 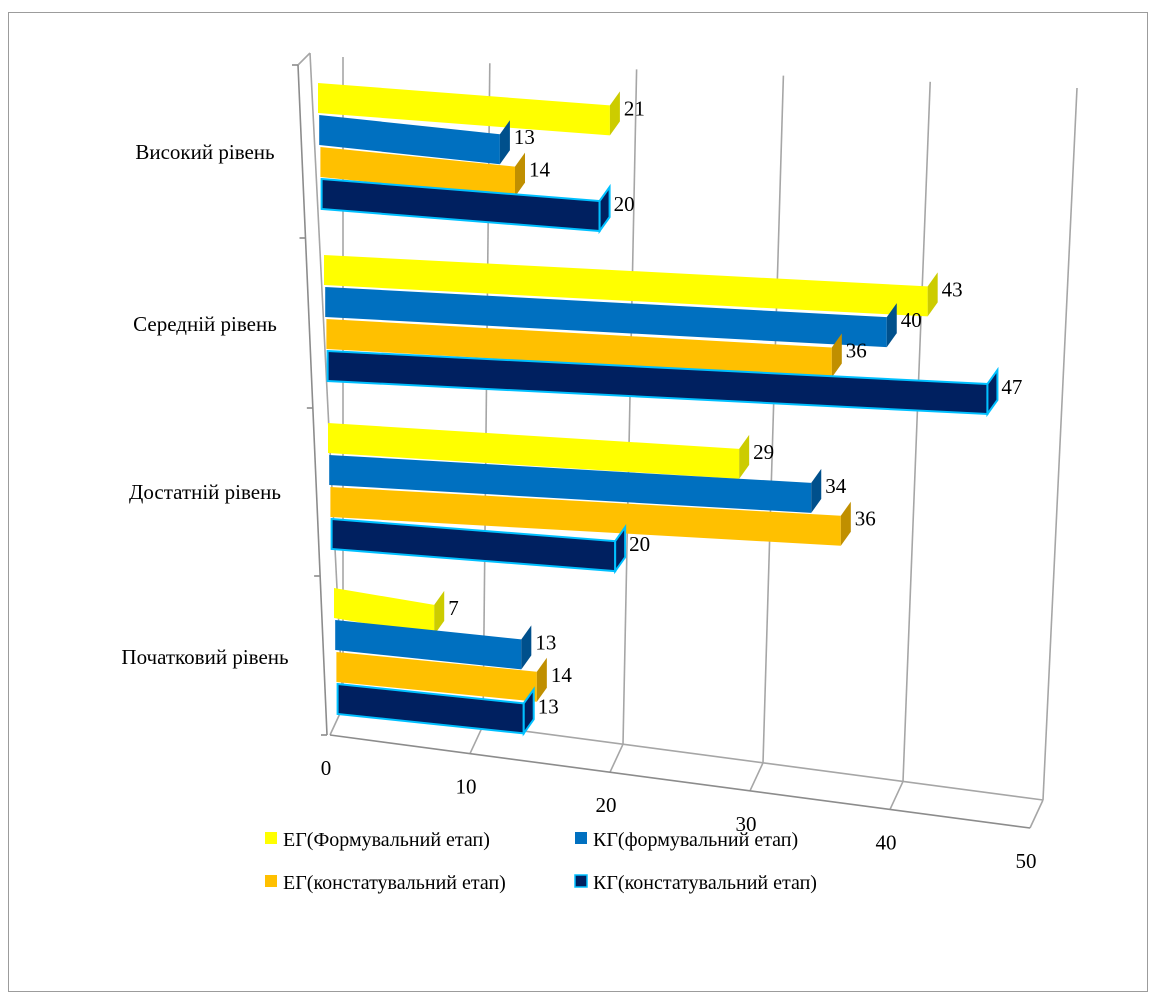 I want to click on x-tick-label: 30, so click(x=746, y=824).